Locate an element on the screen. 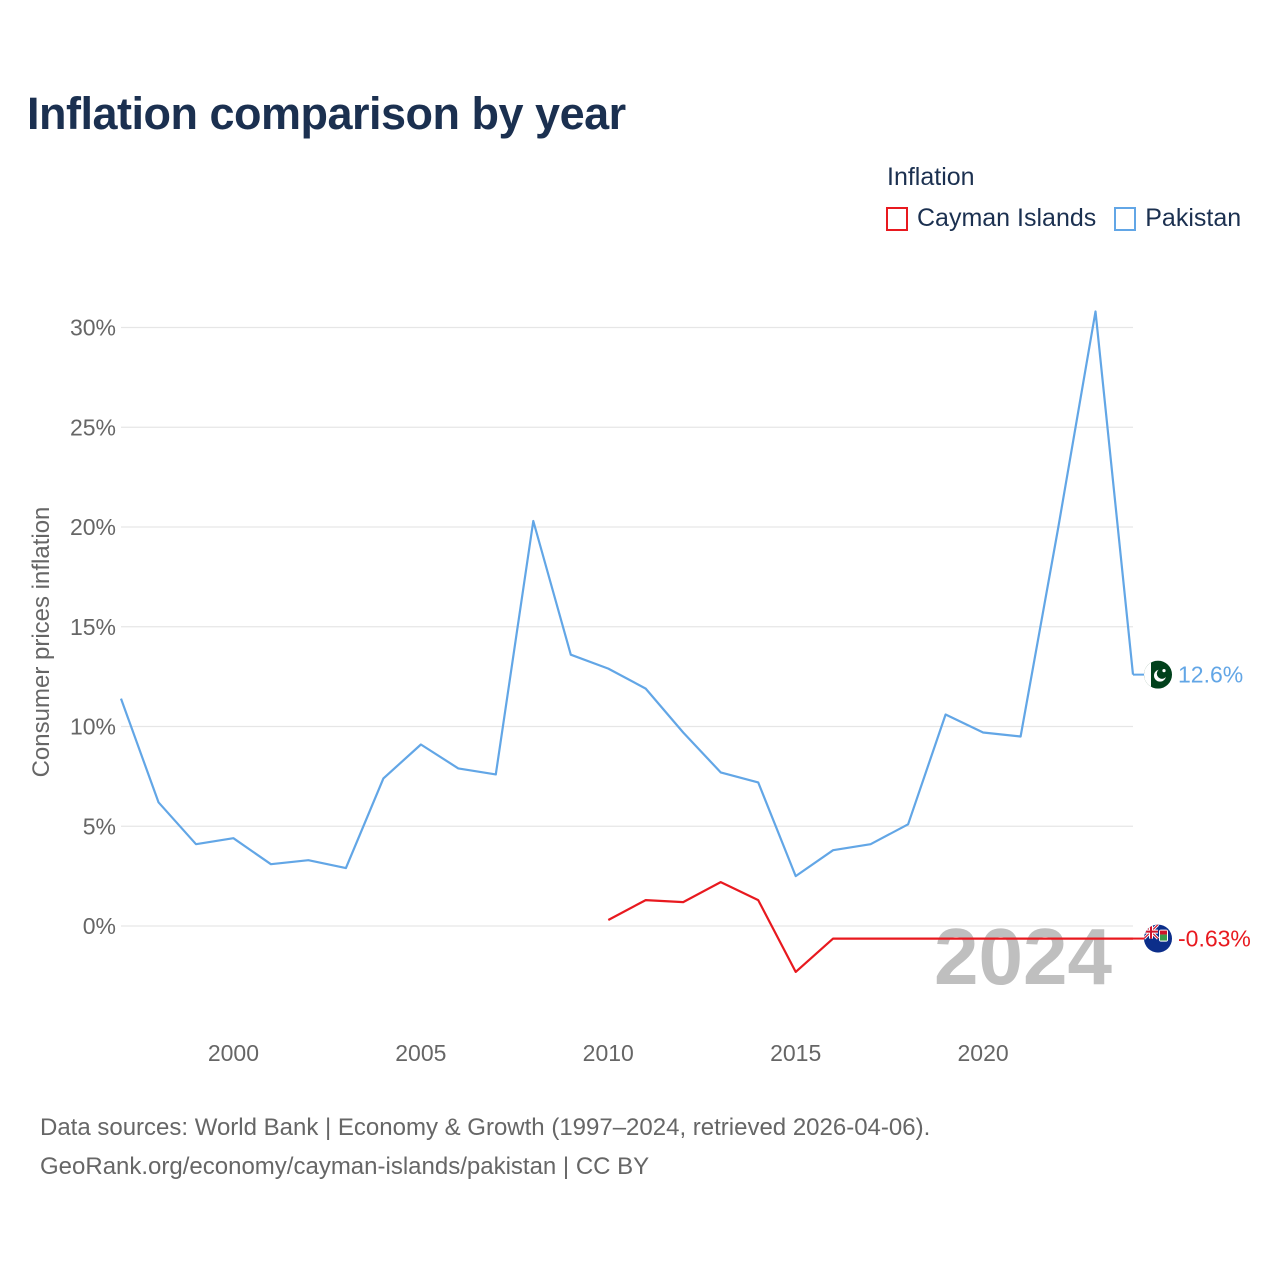 The width and height of the screenshot is (1280, 1280). legend-item-cayman-islands: Cayman Islands is located at coordinates (991, 218).